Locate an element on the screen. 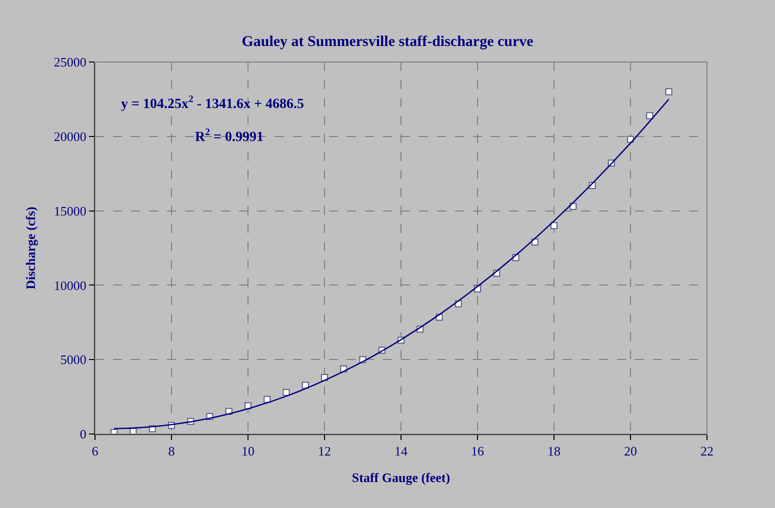  x-tick-label: 12 is located at coordinates (324, 451).